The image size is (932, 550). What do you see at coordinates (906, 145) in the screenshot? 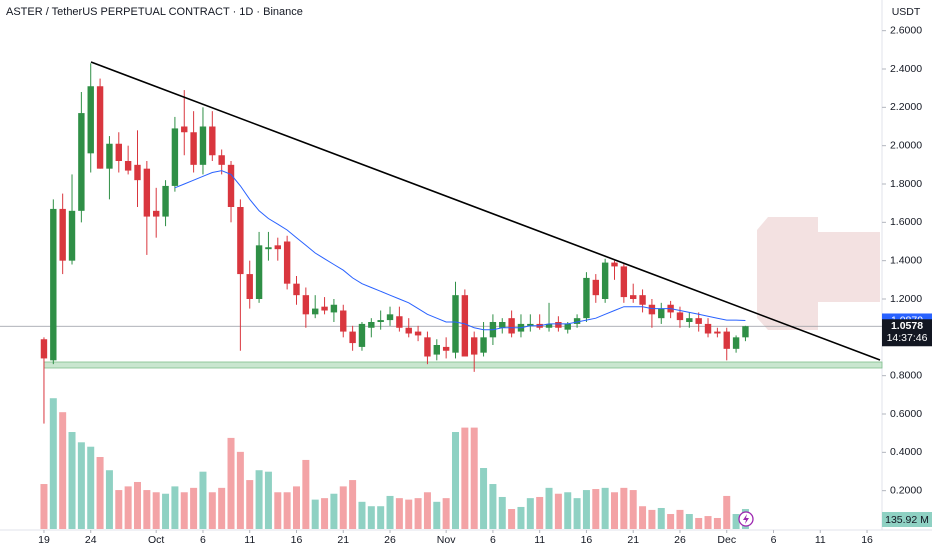
I see `y-tick-label: 2.0000` at bounding box center [906, 145].